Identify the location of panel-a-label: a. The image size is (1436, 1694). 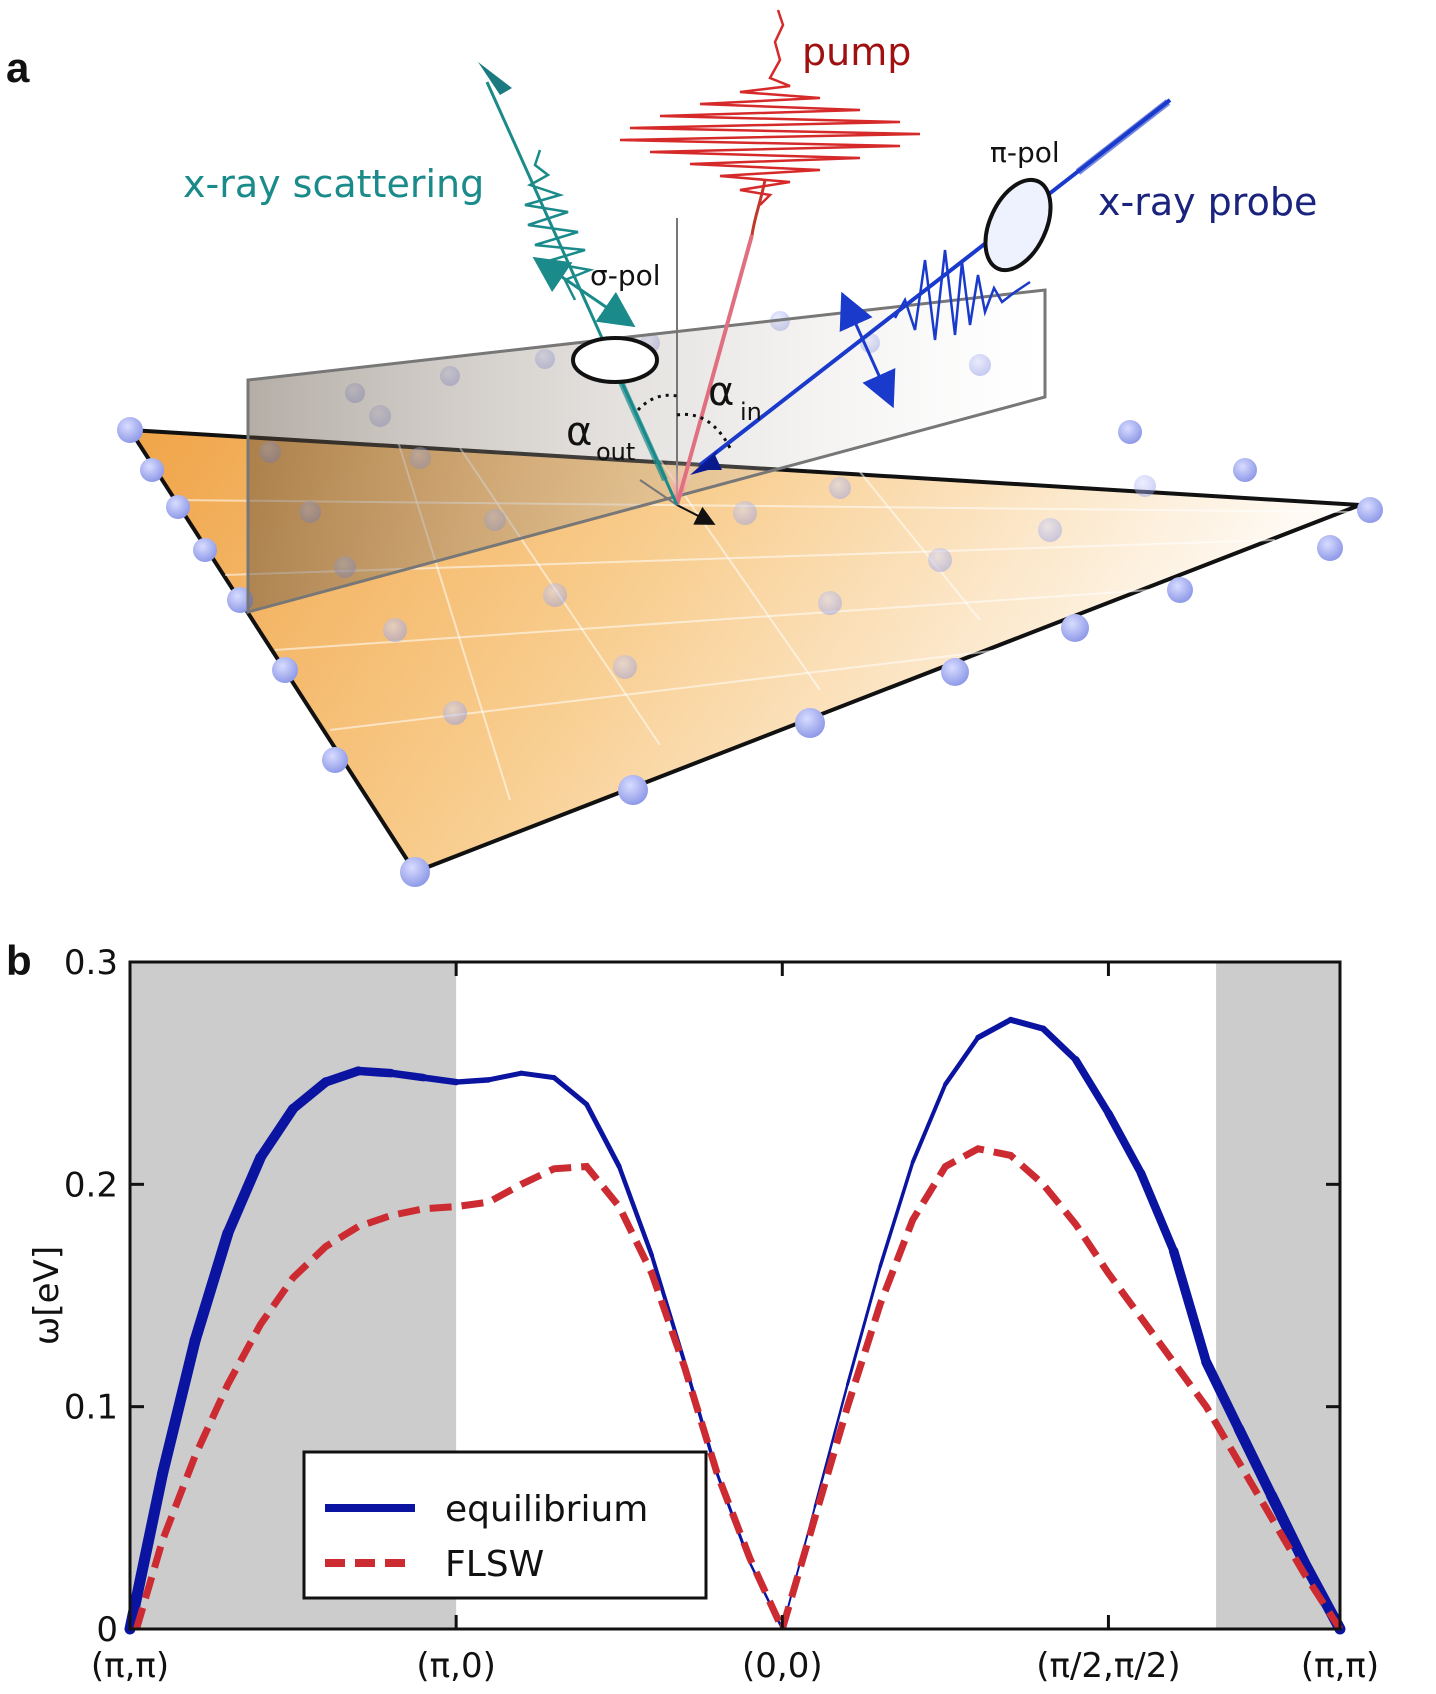
(18, 67).